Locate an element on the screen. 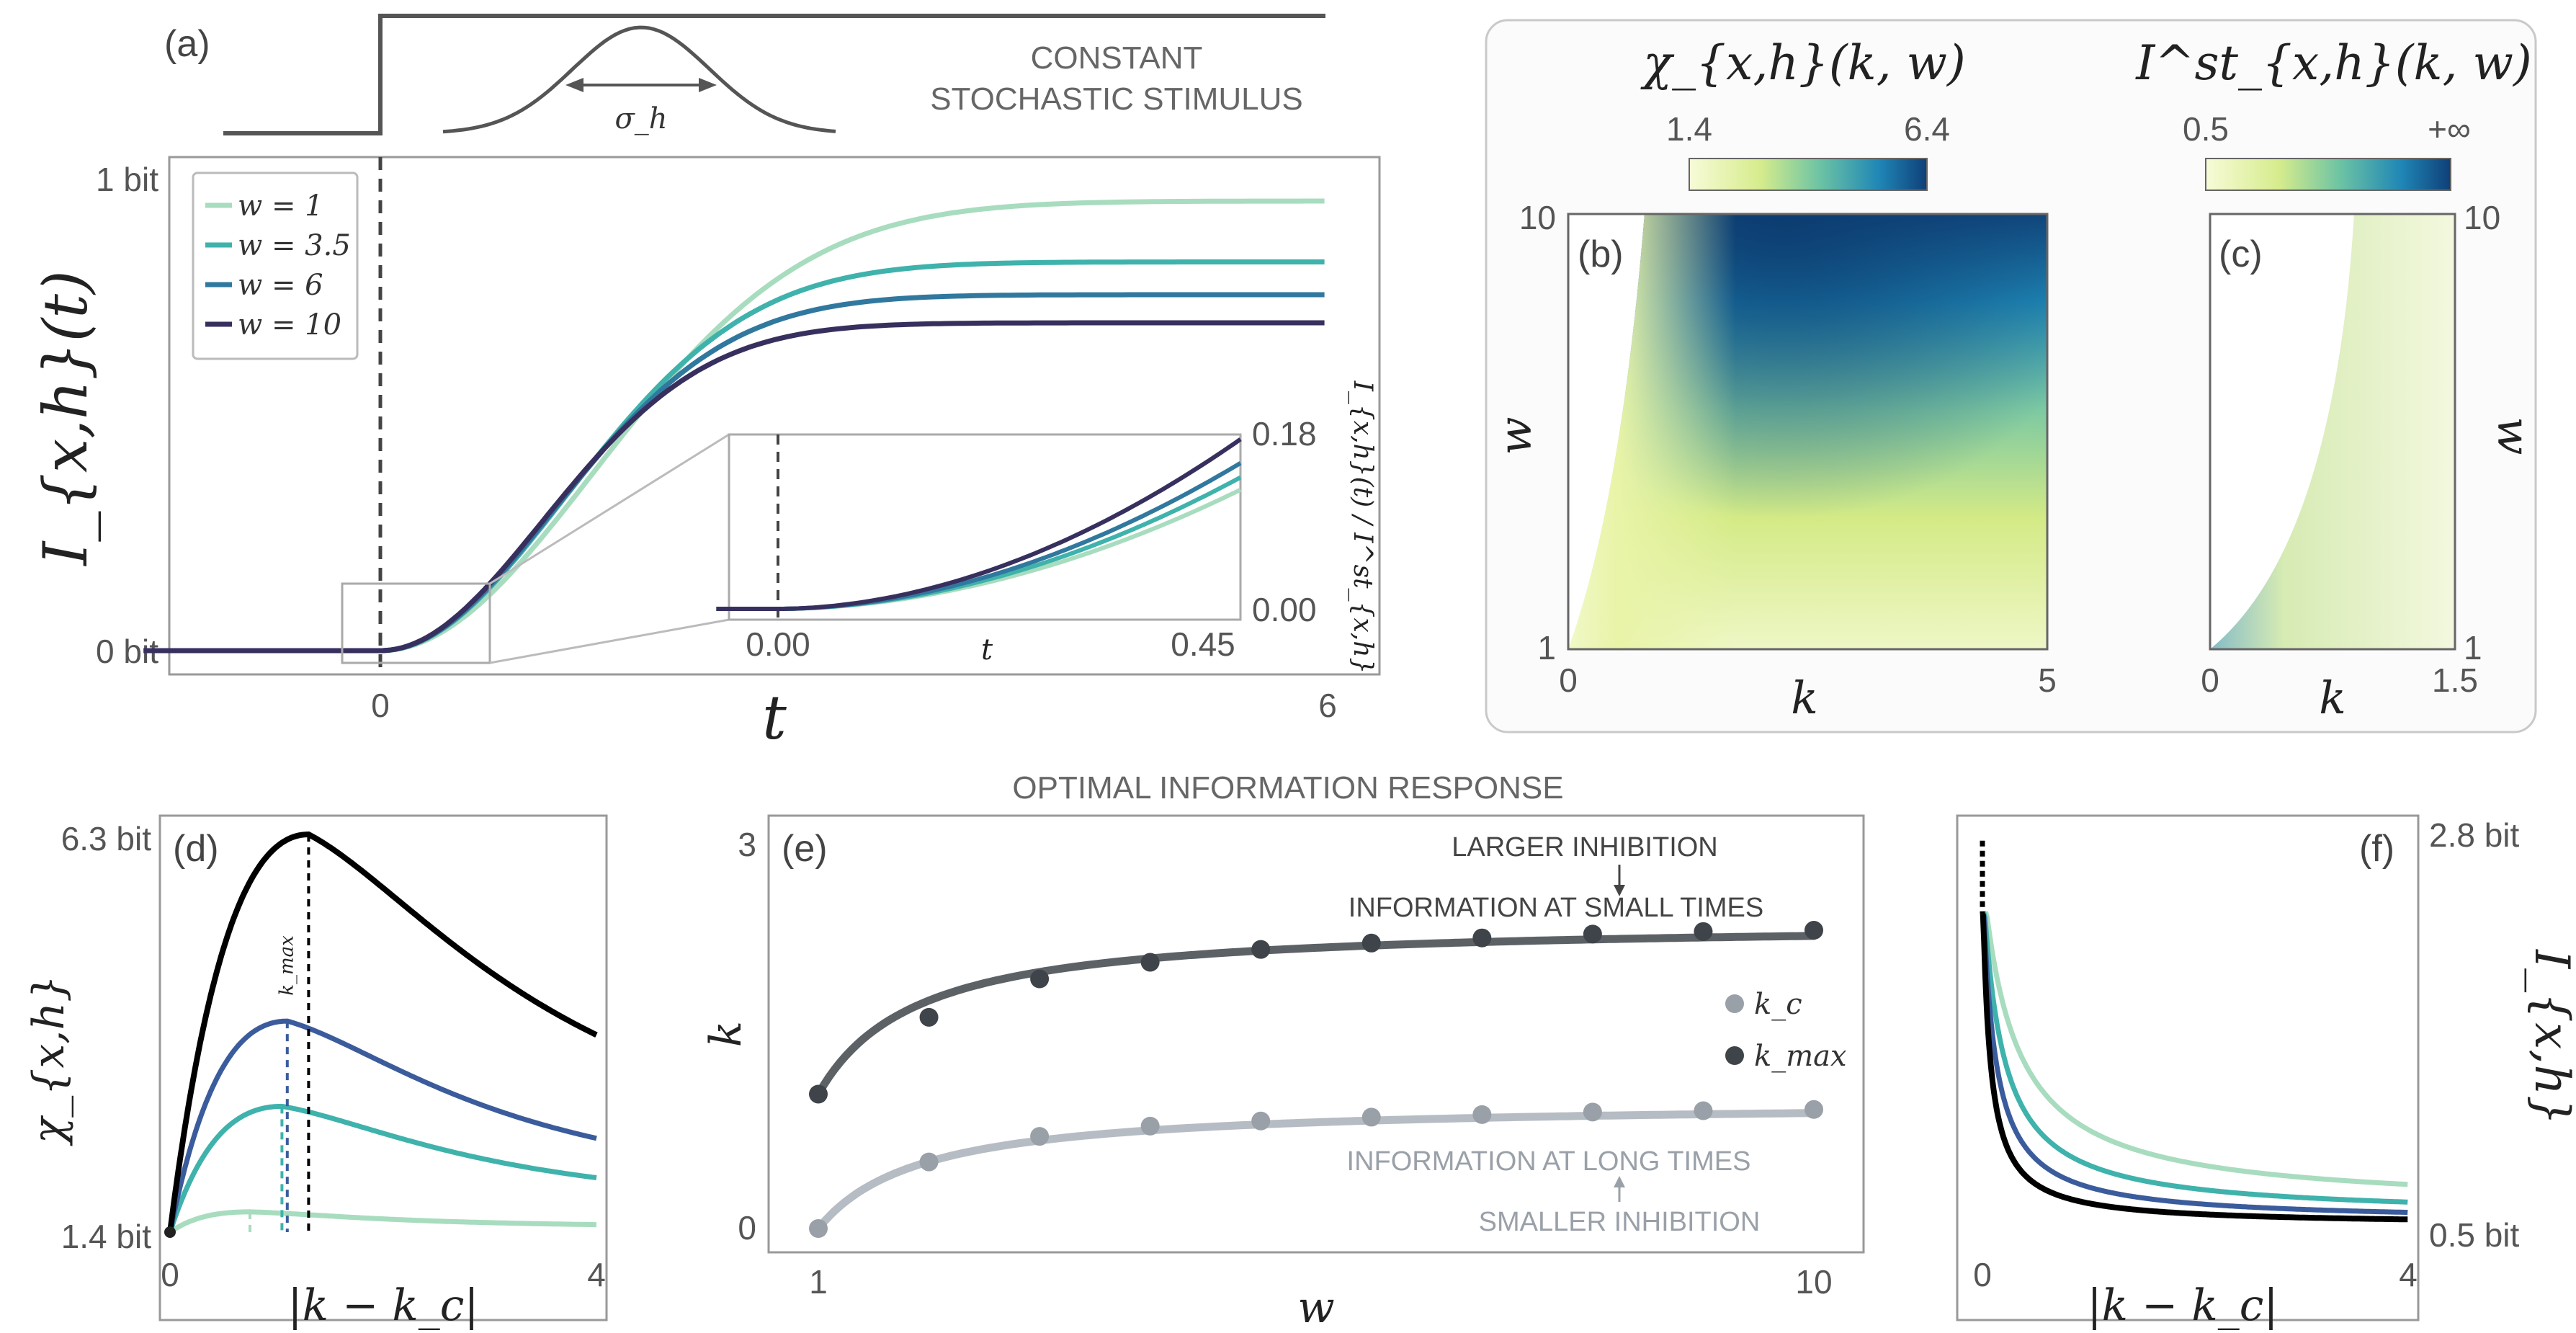 The image size is (2576, 1333). zoom-connector-top is located at coordinates (609, 509).